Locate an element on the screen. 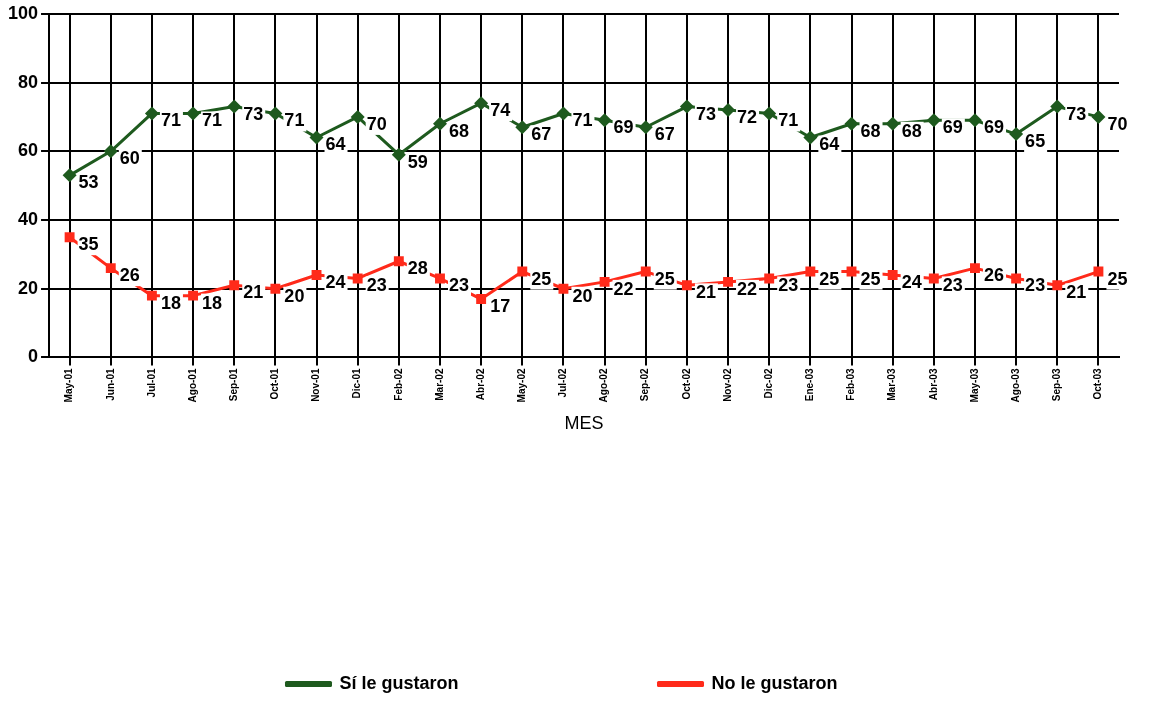  data-label: 74 is located at coordinates (500, 110).